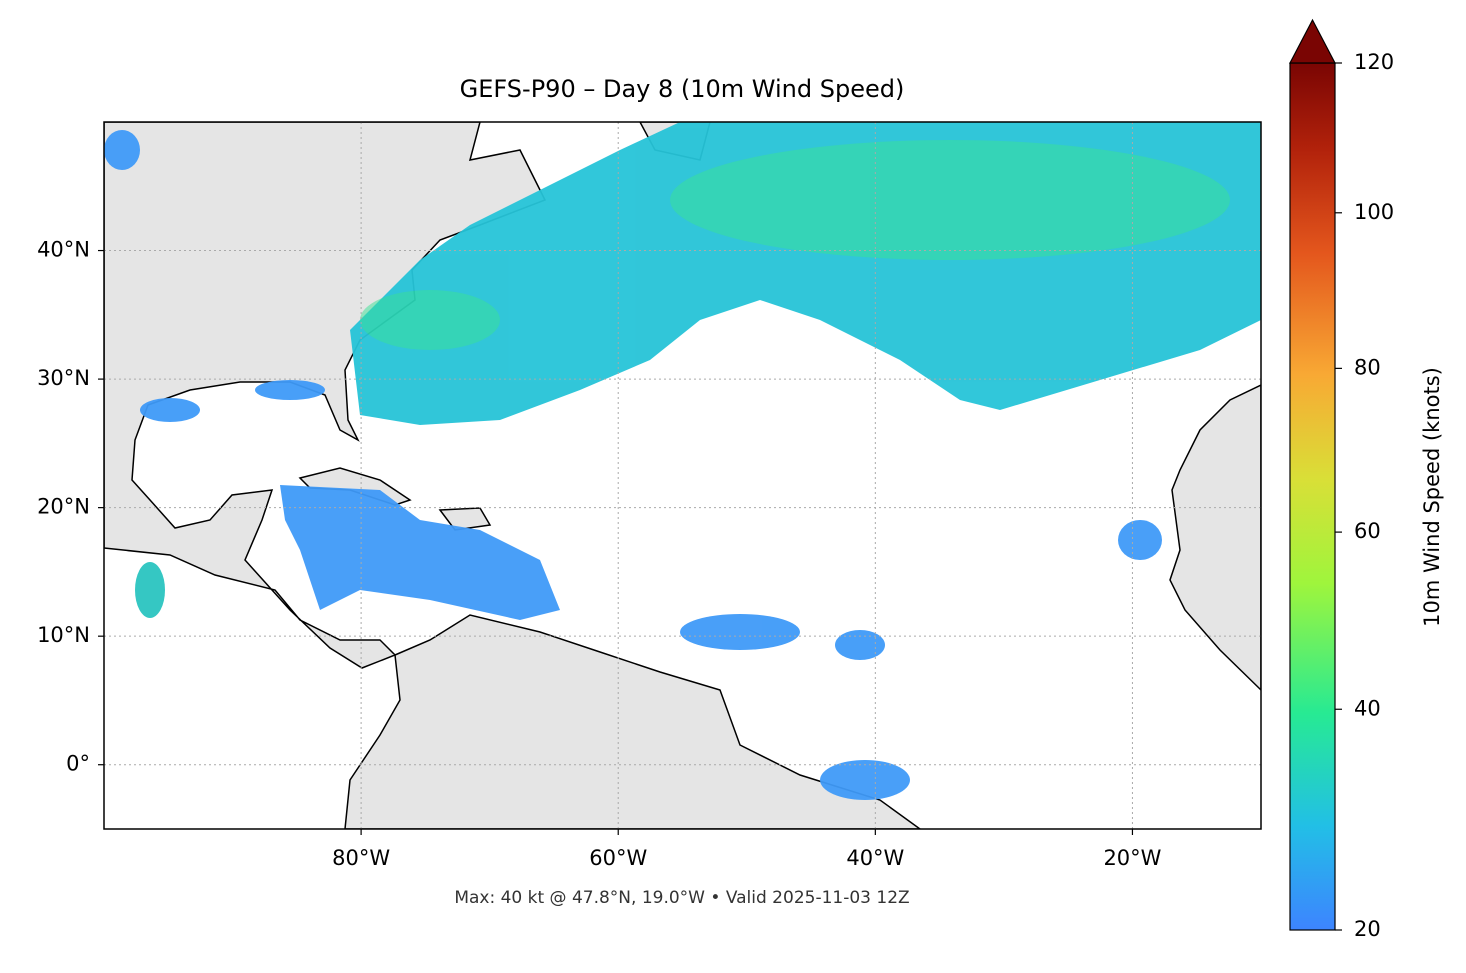 This screenshot has width=1466, height=973. I want to click on colorbar-label: 10m Wind Speed (knots), so click(1432, 497).